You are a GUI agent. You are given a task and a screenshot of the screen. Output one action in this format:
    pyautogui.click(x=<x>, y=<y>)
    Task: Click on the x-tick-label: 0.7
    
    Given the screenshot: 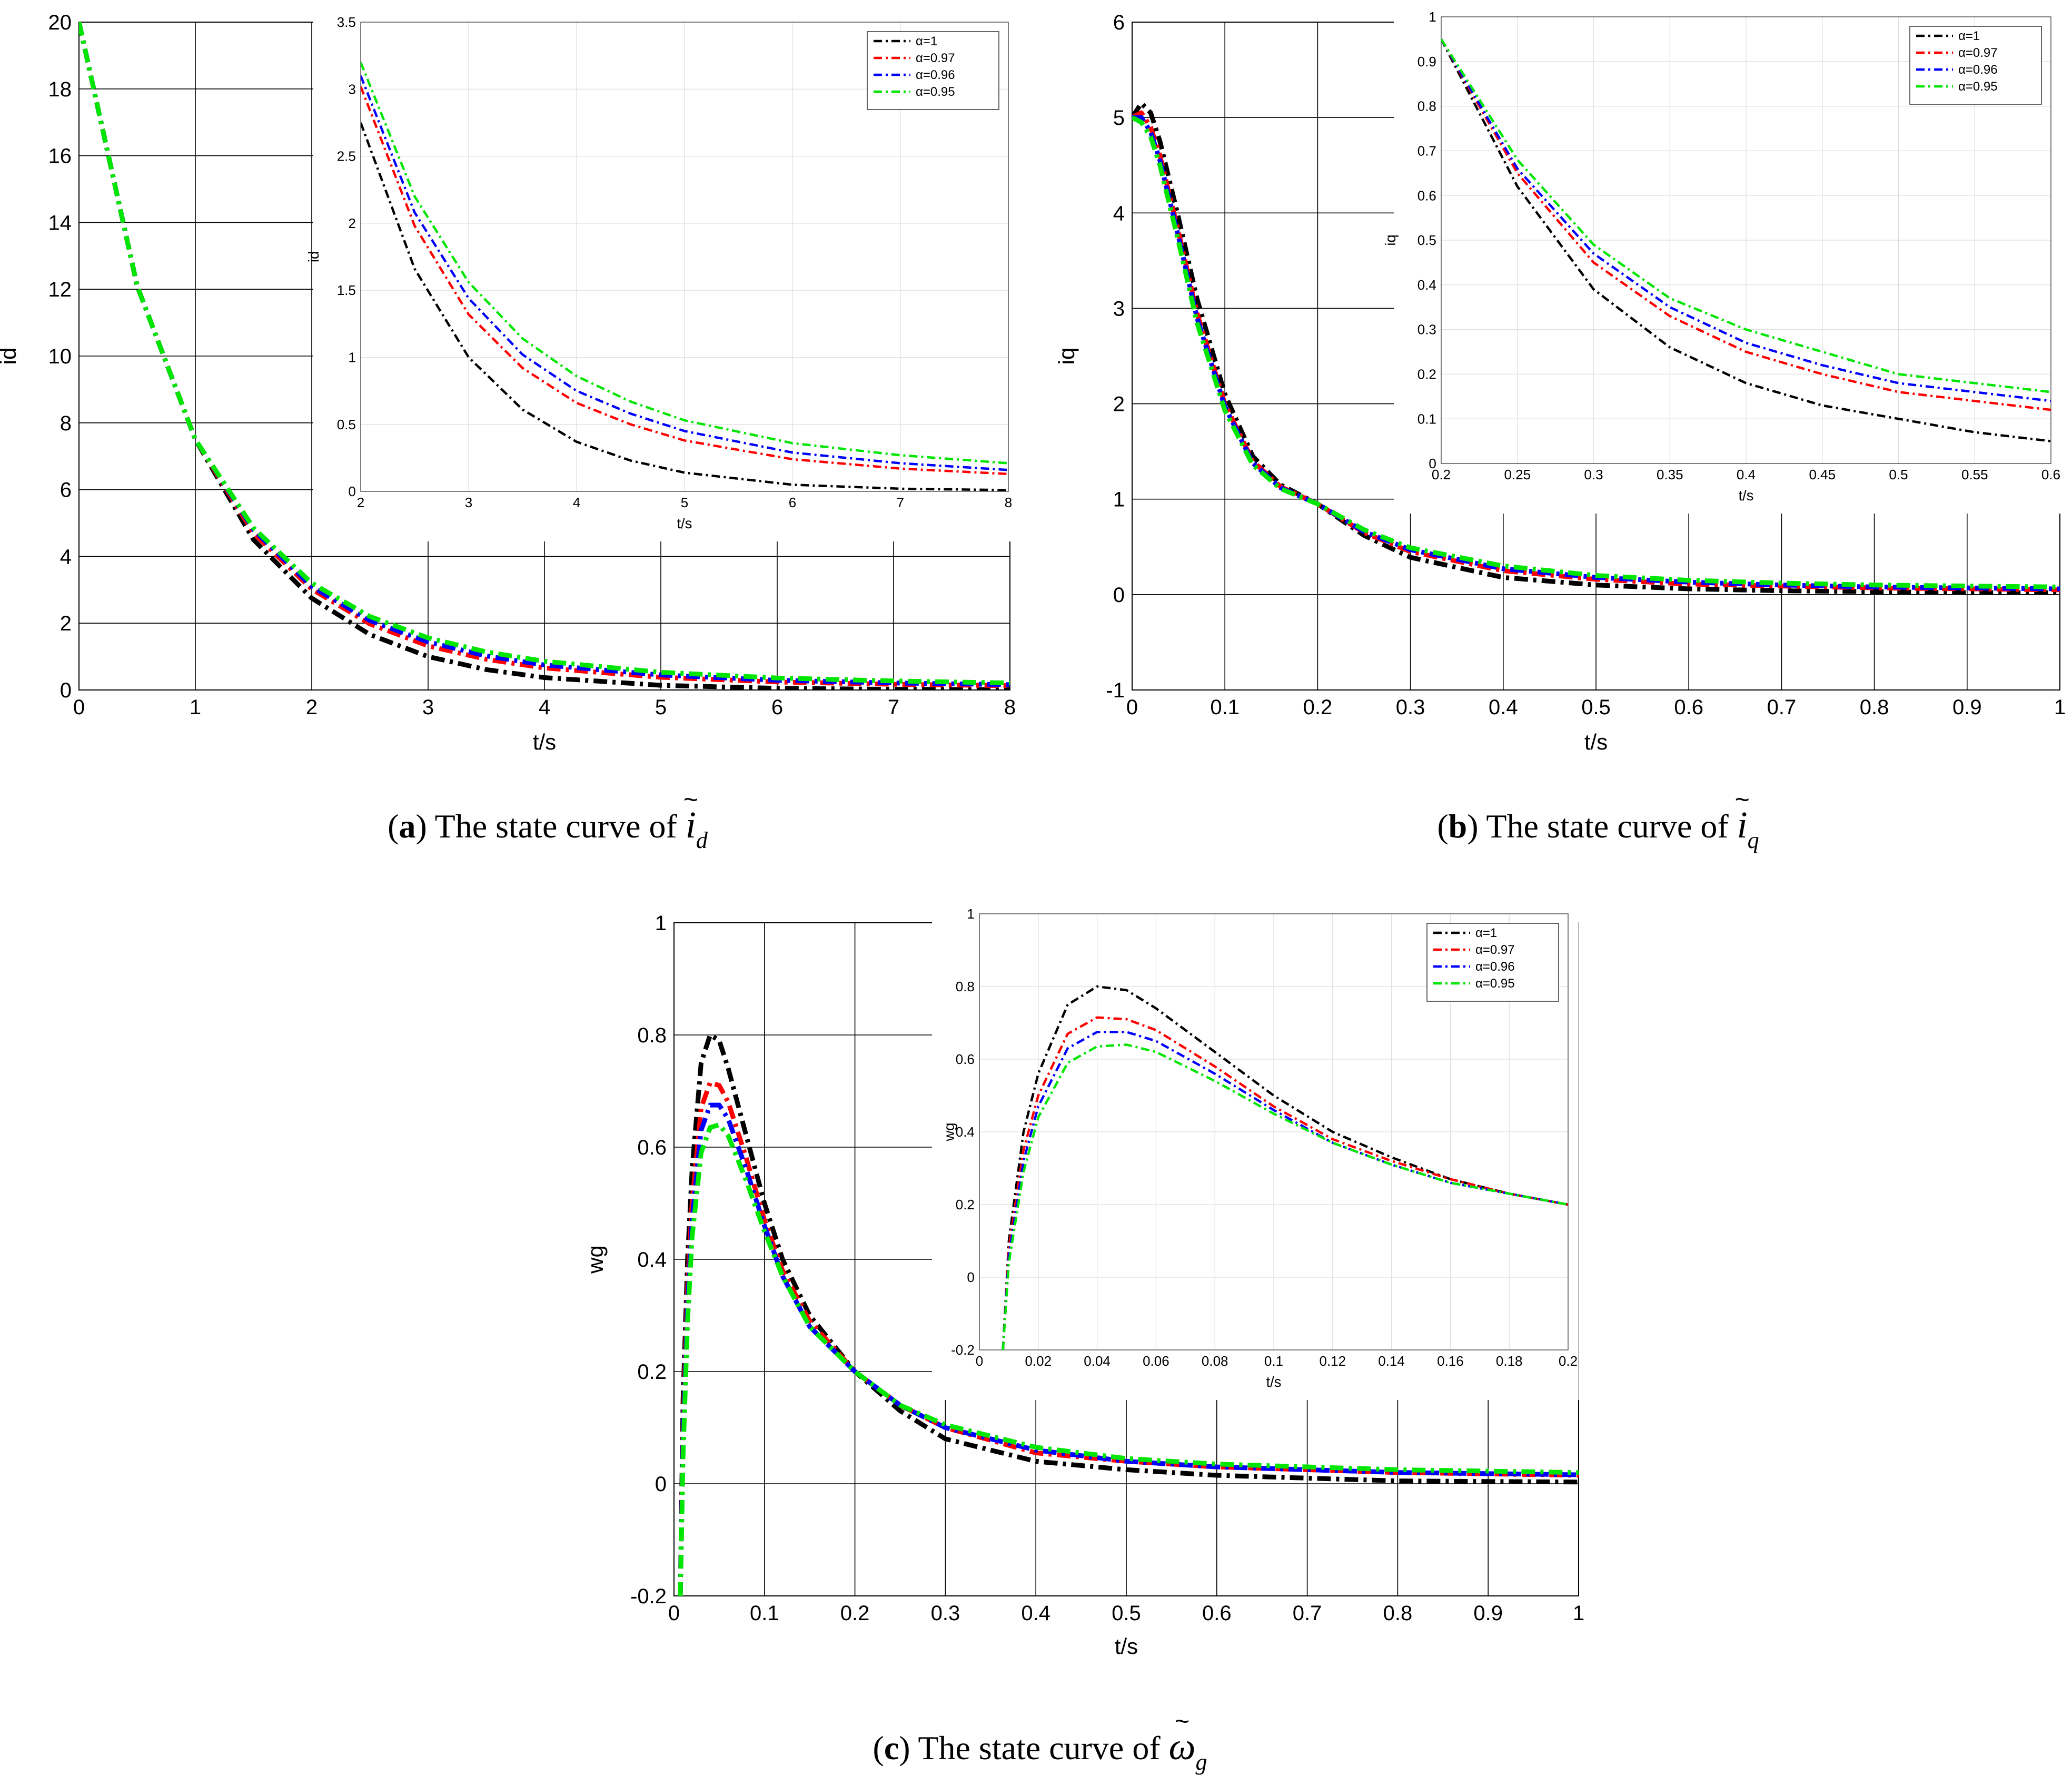 What is the action you would take?
    pyautogui.click(x=1782, y=707)
    